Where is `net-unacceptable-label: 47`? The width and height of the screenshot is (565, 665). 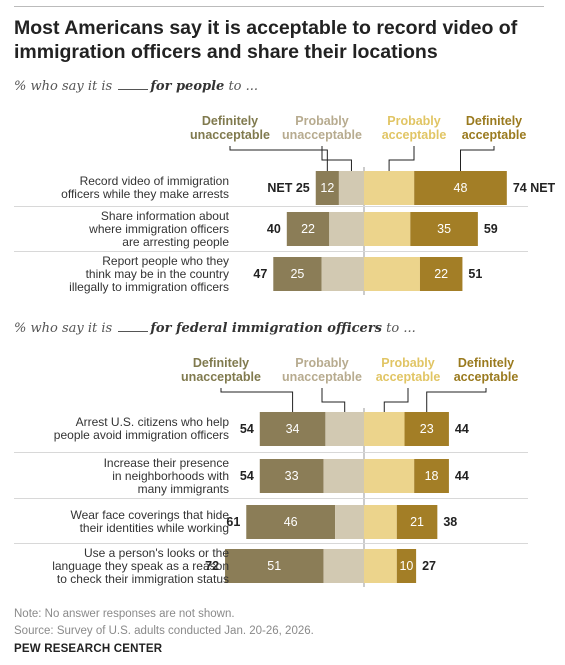 net-unacceptable-label: 47 is located at coordinates (260, 274).